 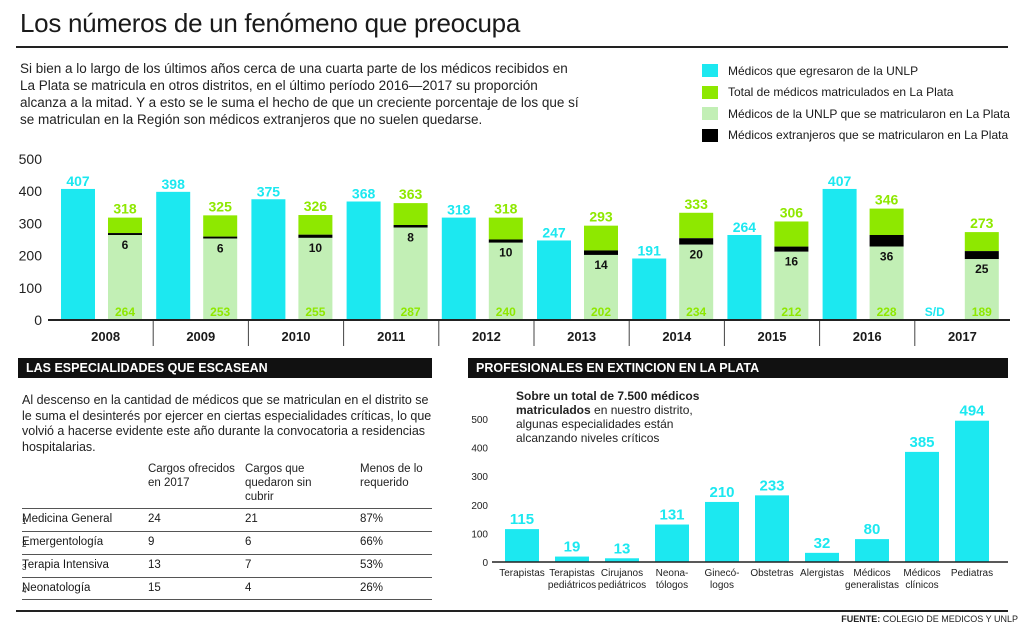 What do you see at coordinates (24, 590) in the screenshot?
I see `row-number: 4` at bounding box center [24, 590].